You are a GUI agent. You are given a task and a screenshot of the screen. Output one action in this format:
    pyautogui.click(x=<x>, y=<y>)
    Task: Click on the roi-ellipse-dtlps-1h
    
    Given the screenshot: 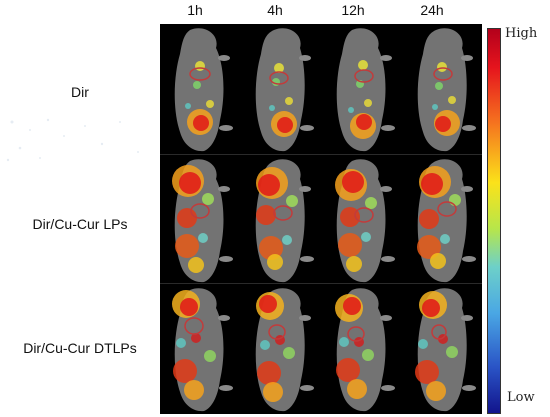 What is the action you would take?
    pyautogui.click(x=194, y=326)
    